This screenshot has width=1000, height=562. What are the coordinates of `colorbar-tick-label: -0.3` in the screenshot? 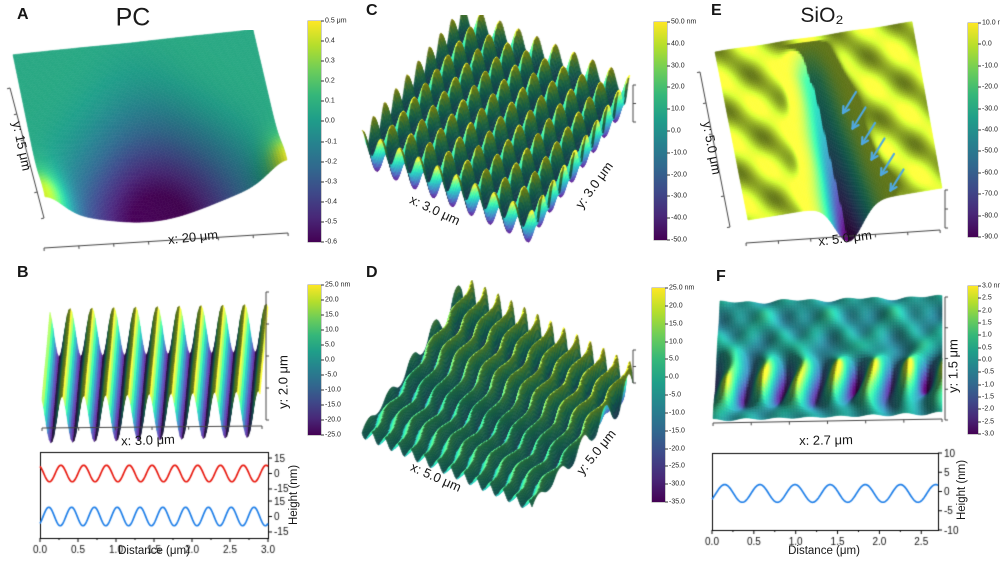 It's located at (329, 181).